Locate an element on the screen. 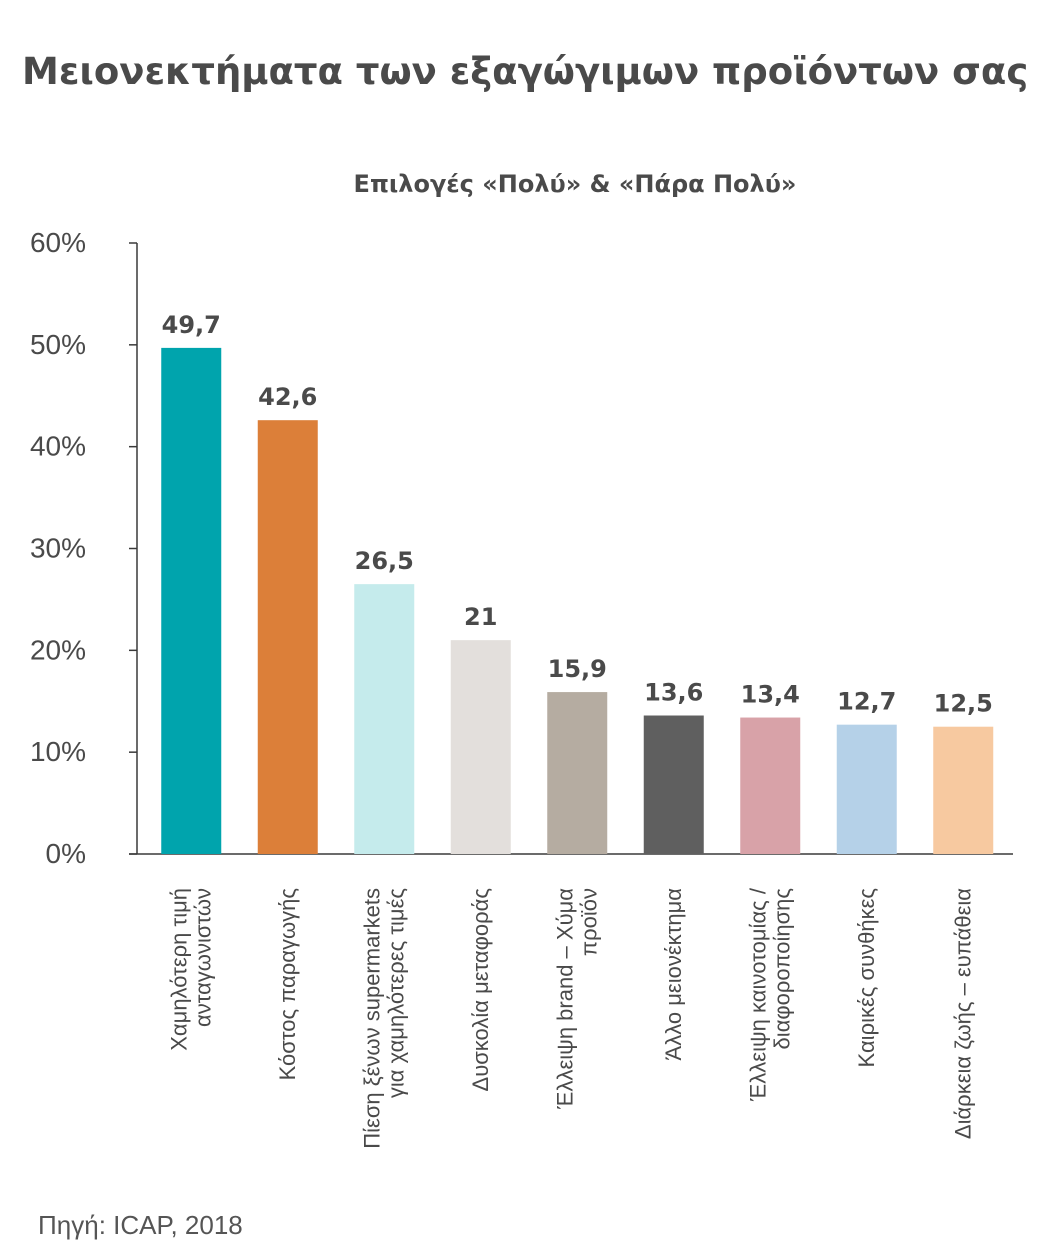 The height and width of the screenshot is (1258, 1044). x-tick-label-group: Κόστος παραγωγής is located at coordinates (287, 984).